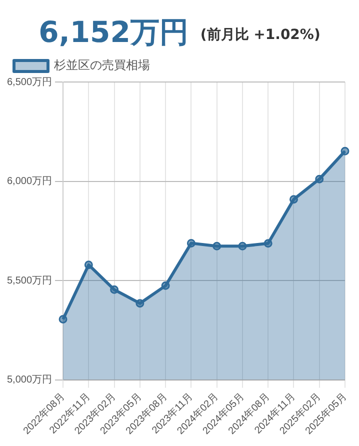  Describe the element at coordinates (29, 82) in the screenshot. I see `y-tick-label: 6,500万円` at that location.